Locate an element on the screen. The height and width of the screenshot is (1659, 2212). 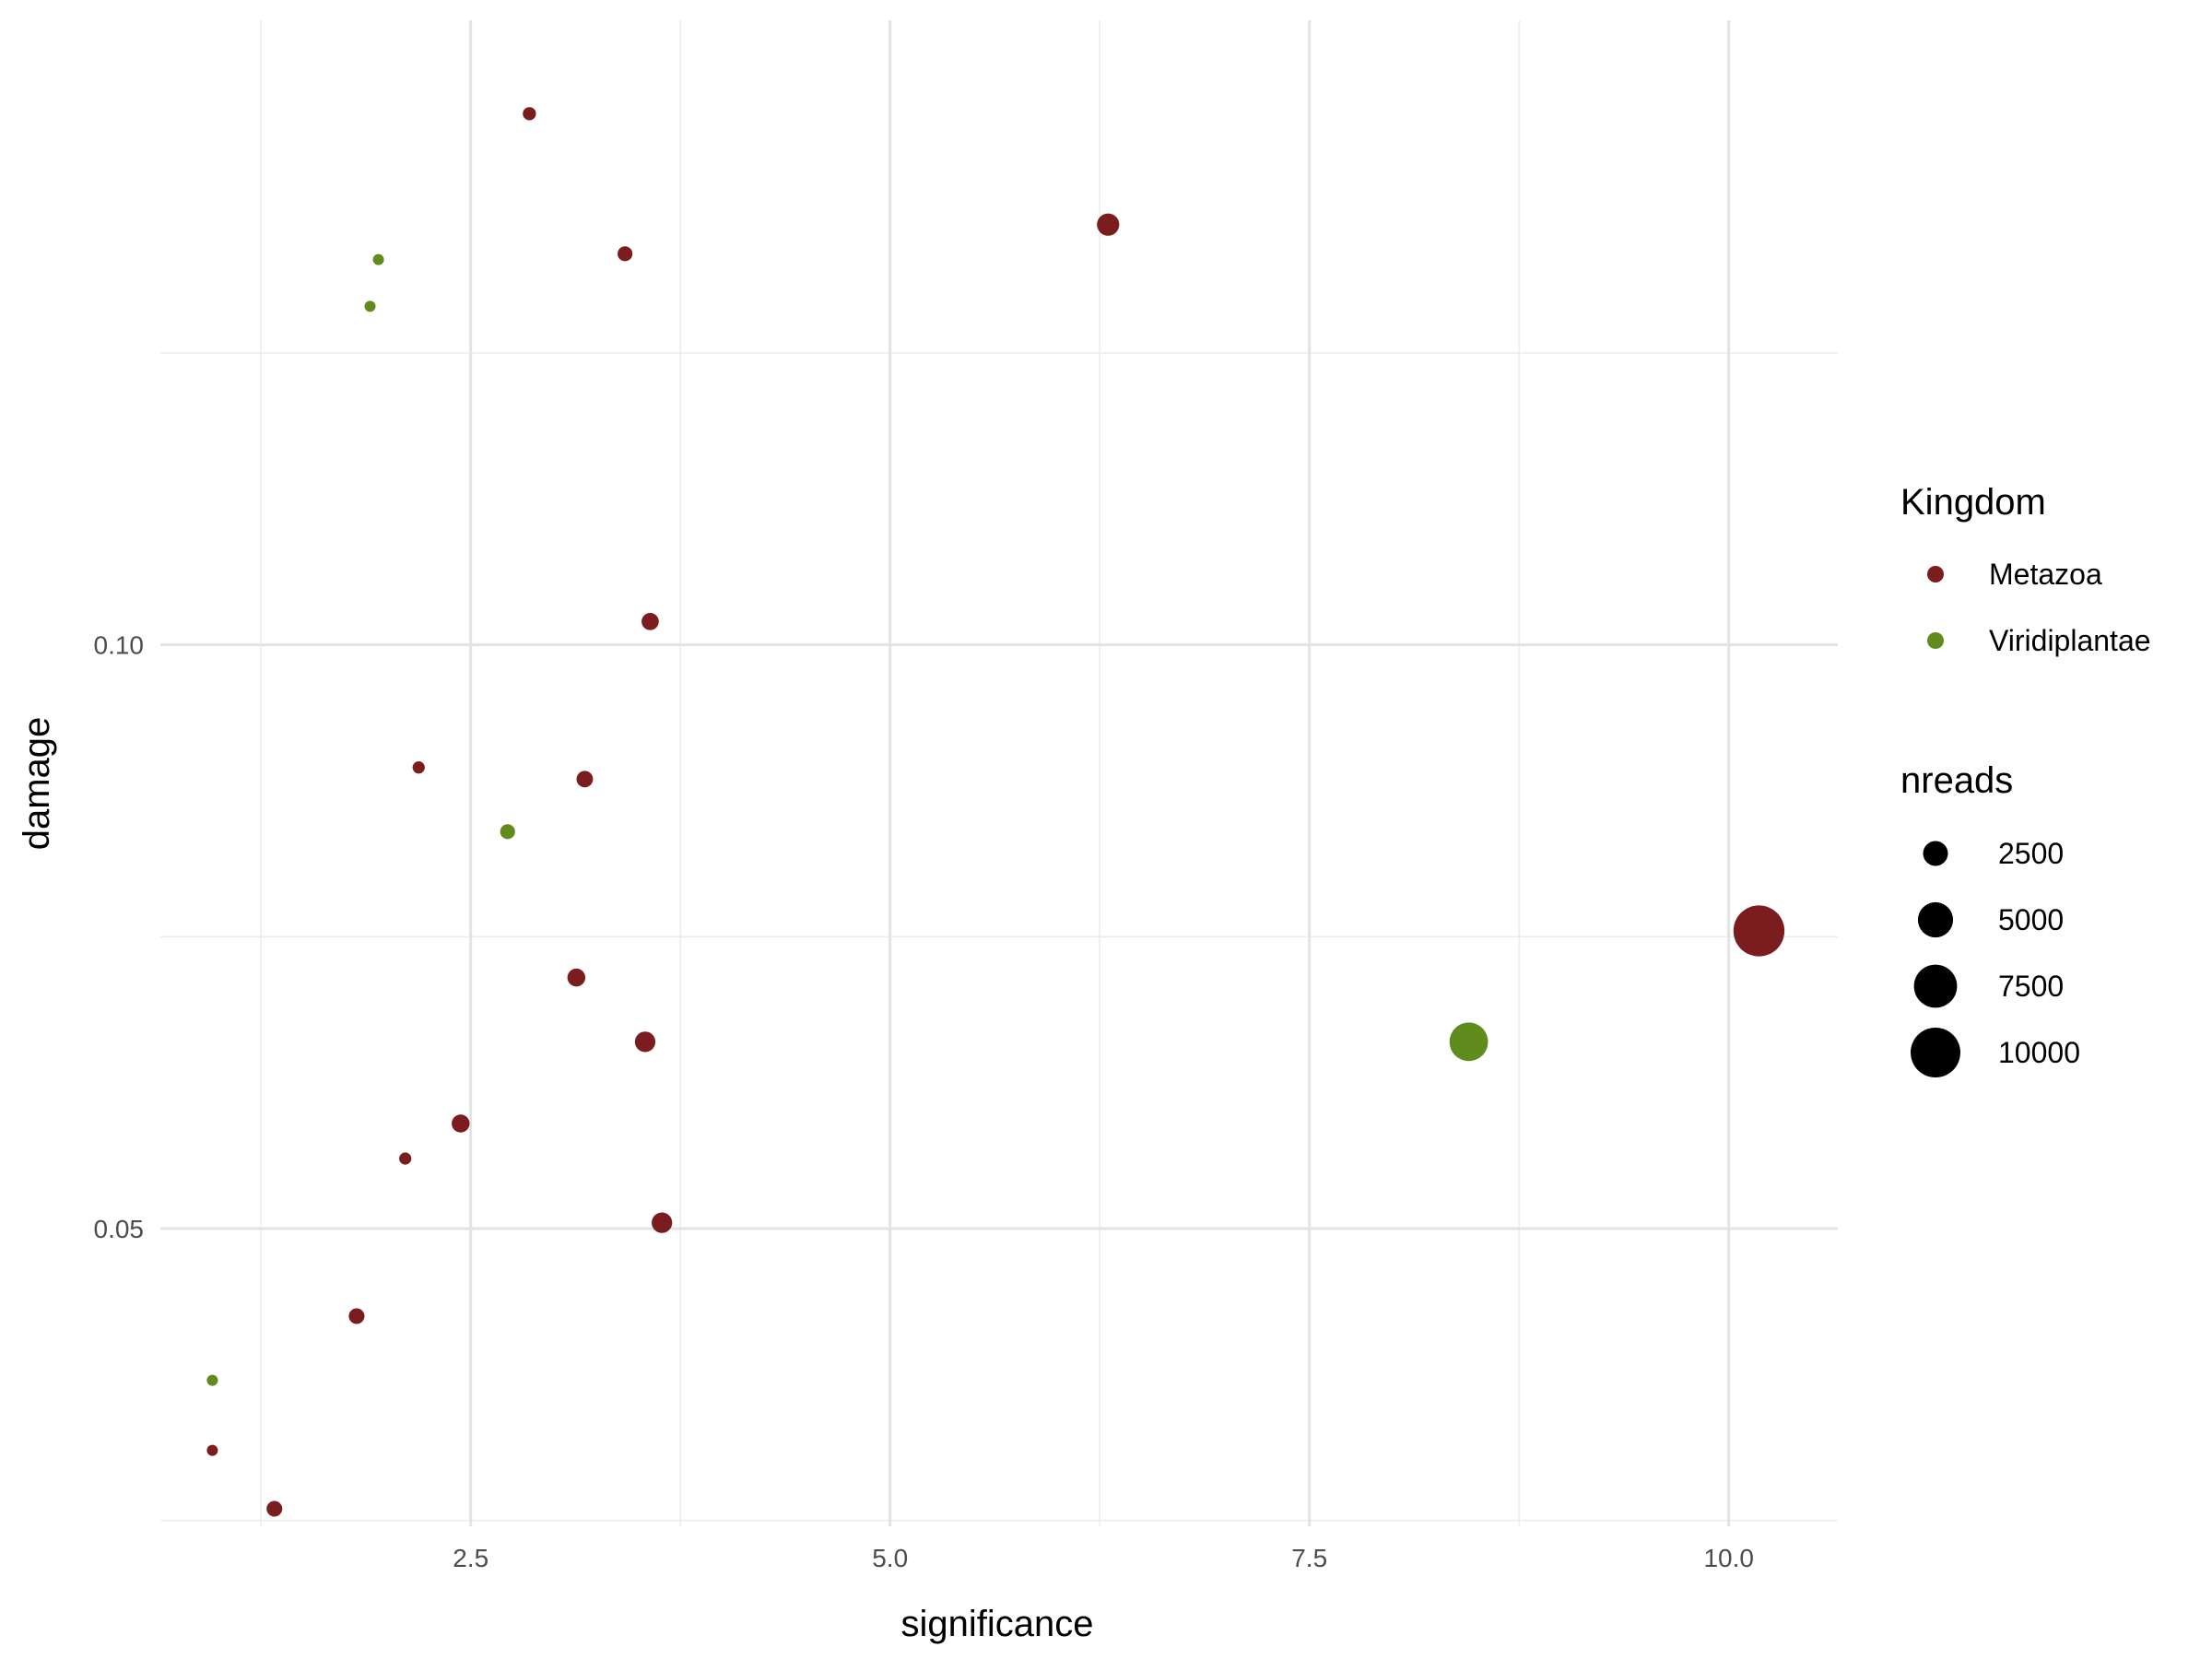
legend-nreads-title: nreads is located at coordinates (1956, 780).